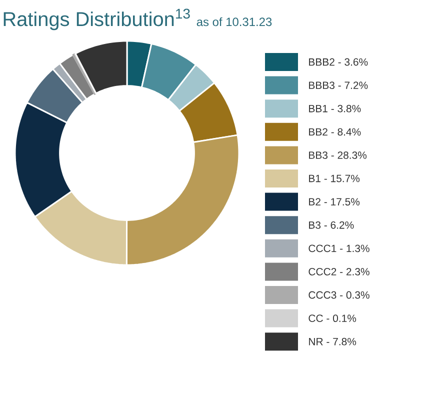  I want to click on legend-label: B2 - 17.5%, so click(334, 202).